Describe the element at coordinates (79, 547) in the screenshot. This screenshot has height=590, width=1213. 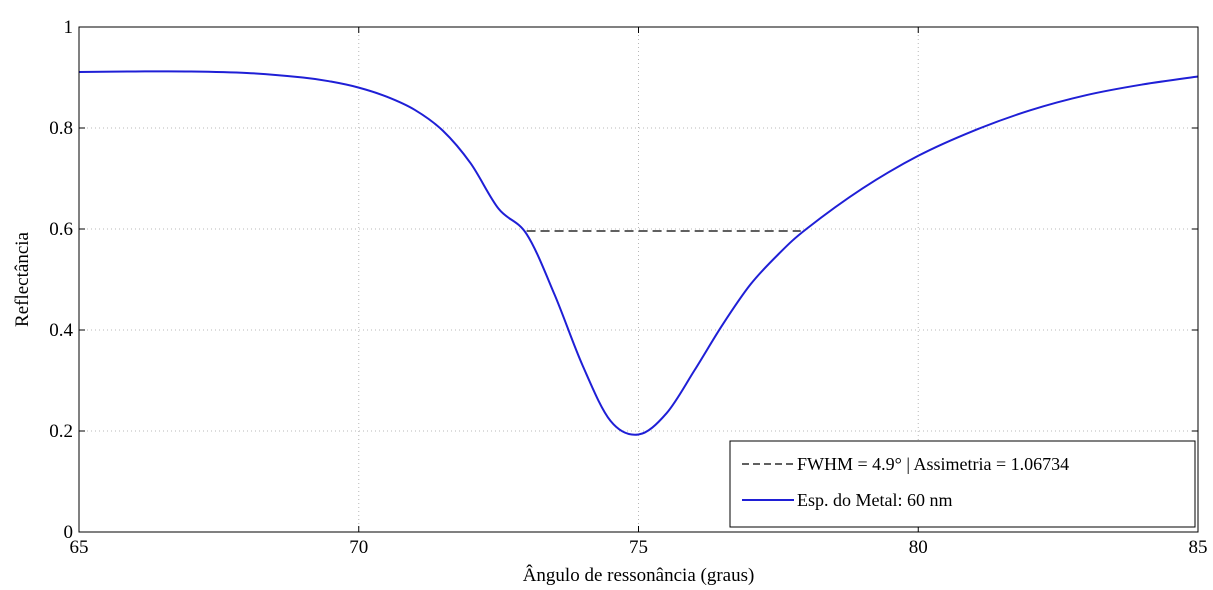
I see `x-tick-label: 65` at that location.